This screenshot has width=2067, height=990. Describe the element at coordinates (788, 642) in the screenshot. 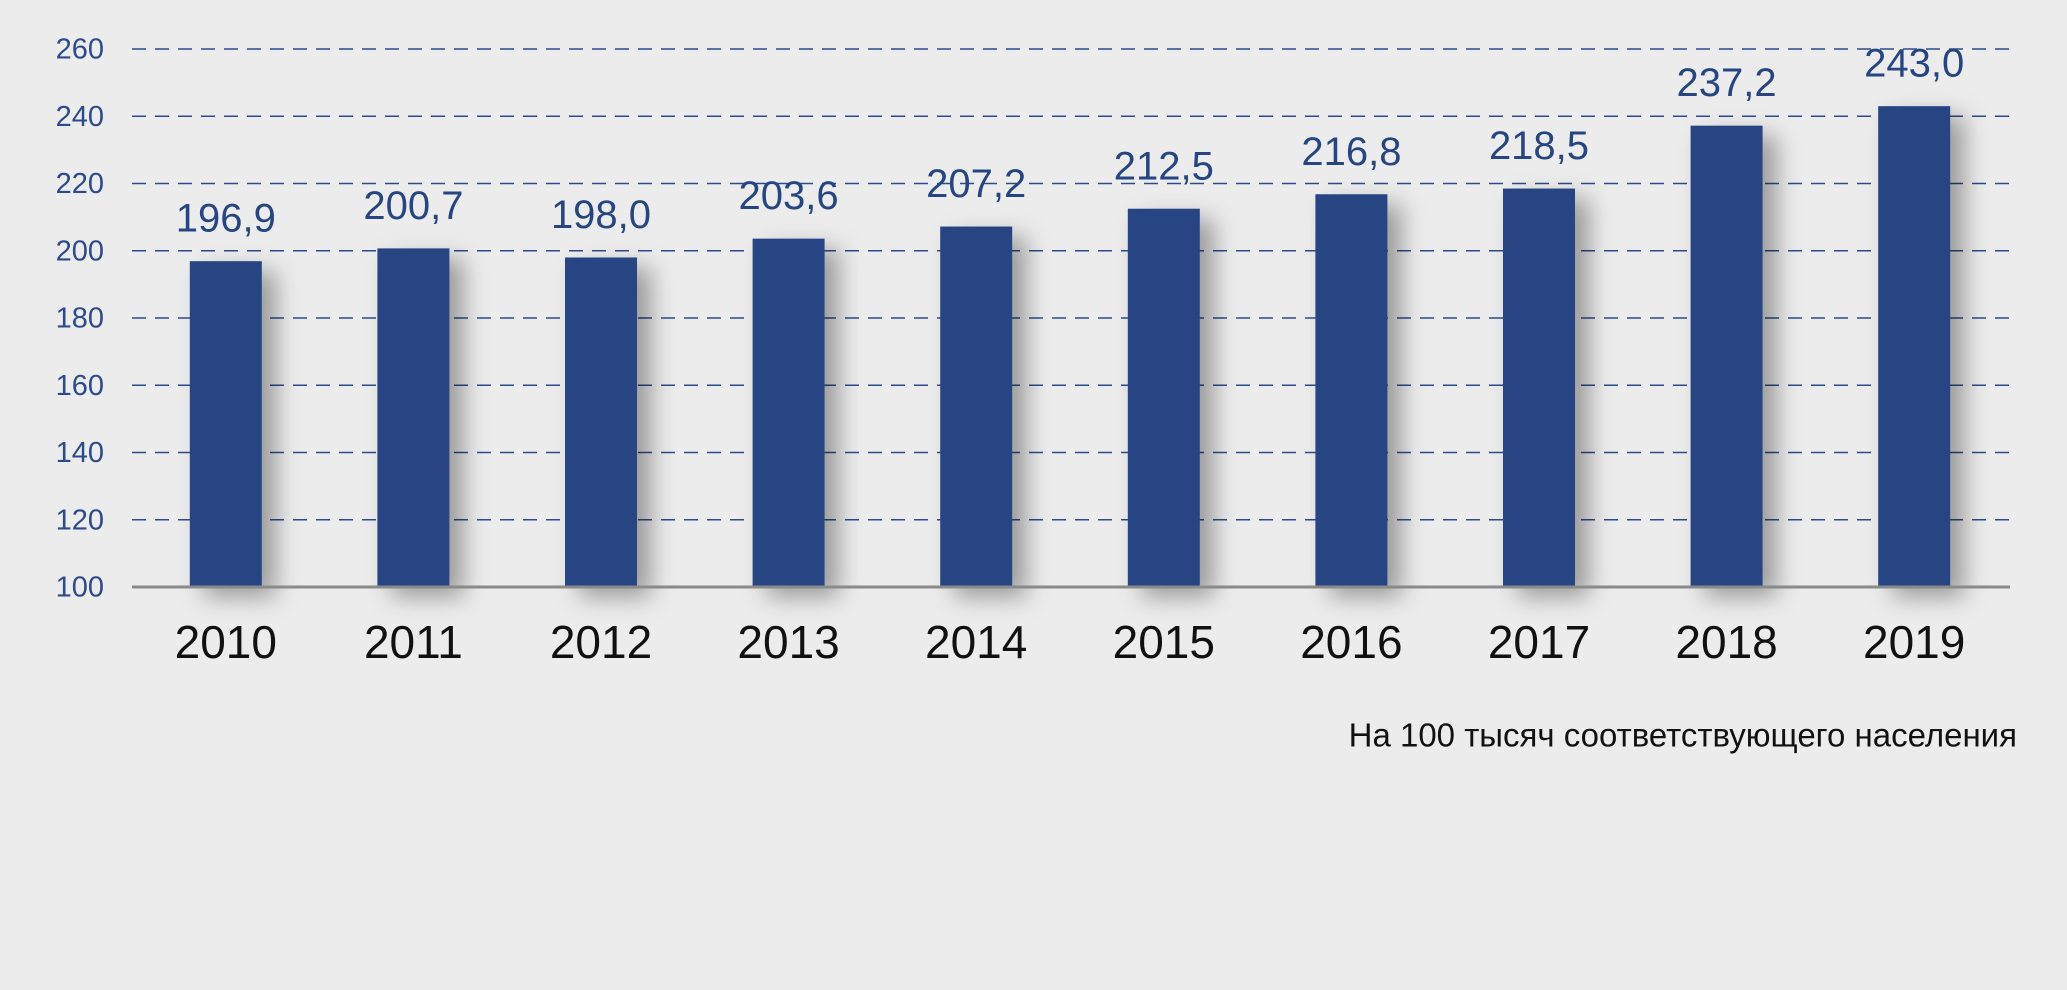

I see `x-tick-label: 2013` at that location.